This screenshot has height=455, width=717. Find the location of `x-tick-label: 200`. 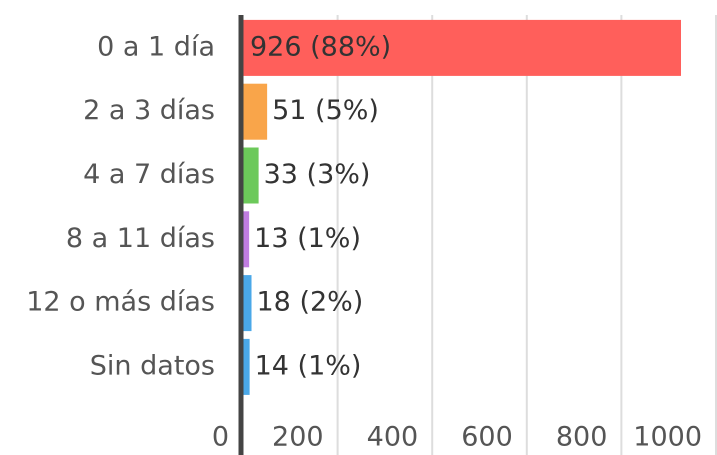

x-tick-label: 200 is located at coordinates (298, 437).